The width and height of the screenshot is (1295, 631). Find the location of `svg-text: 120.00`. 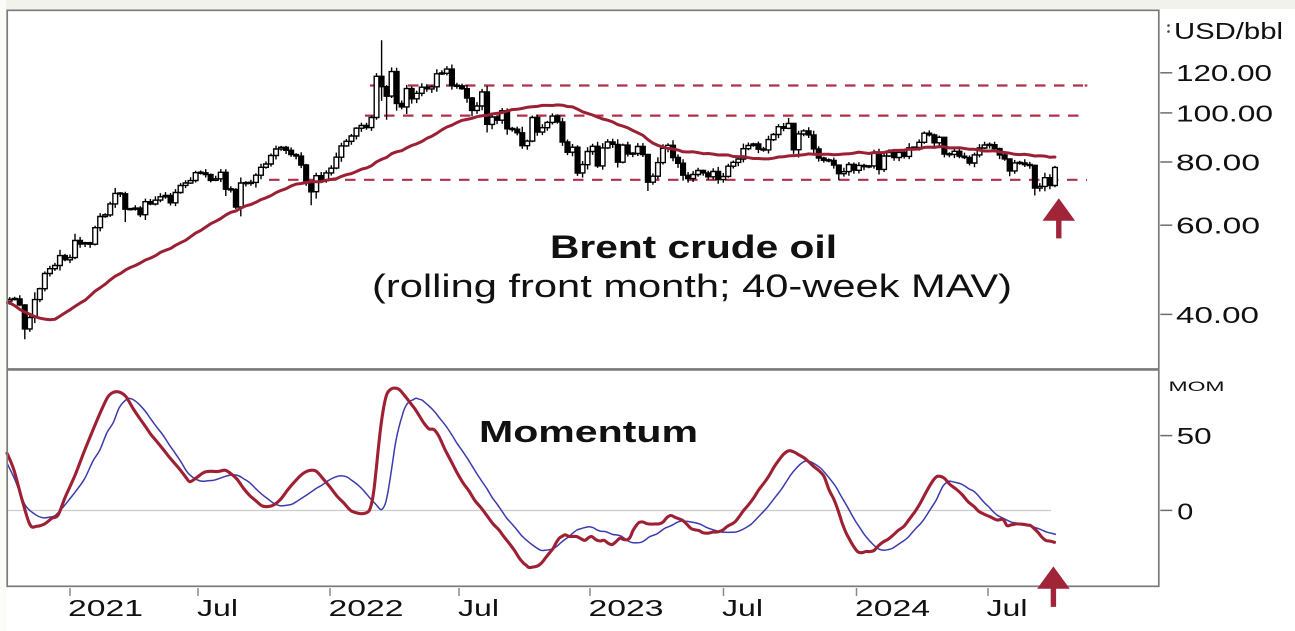

svg-text: 120.00 is located at coordinates (1224, 73).